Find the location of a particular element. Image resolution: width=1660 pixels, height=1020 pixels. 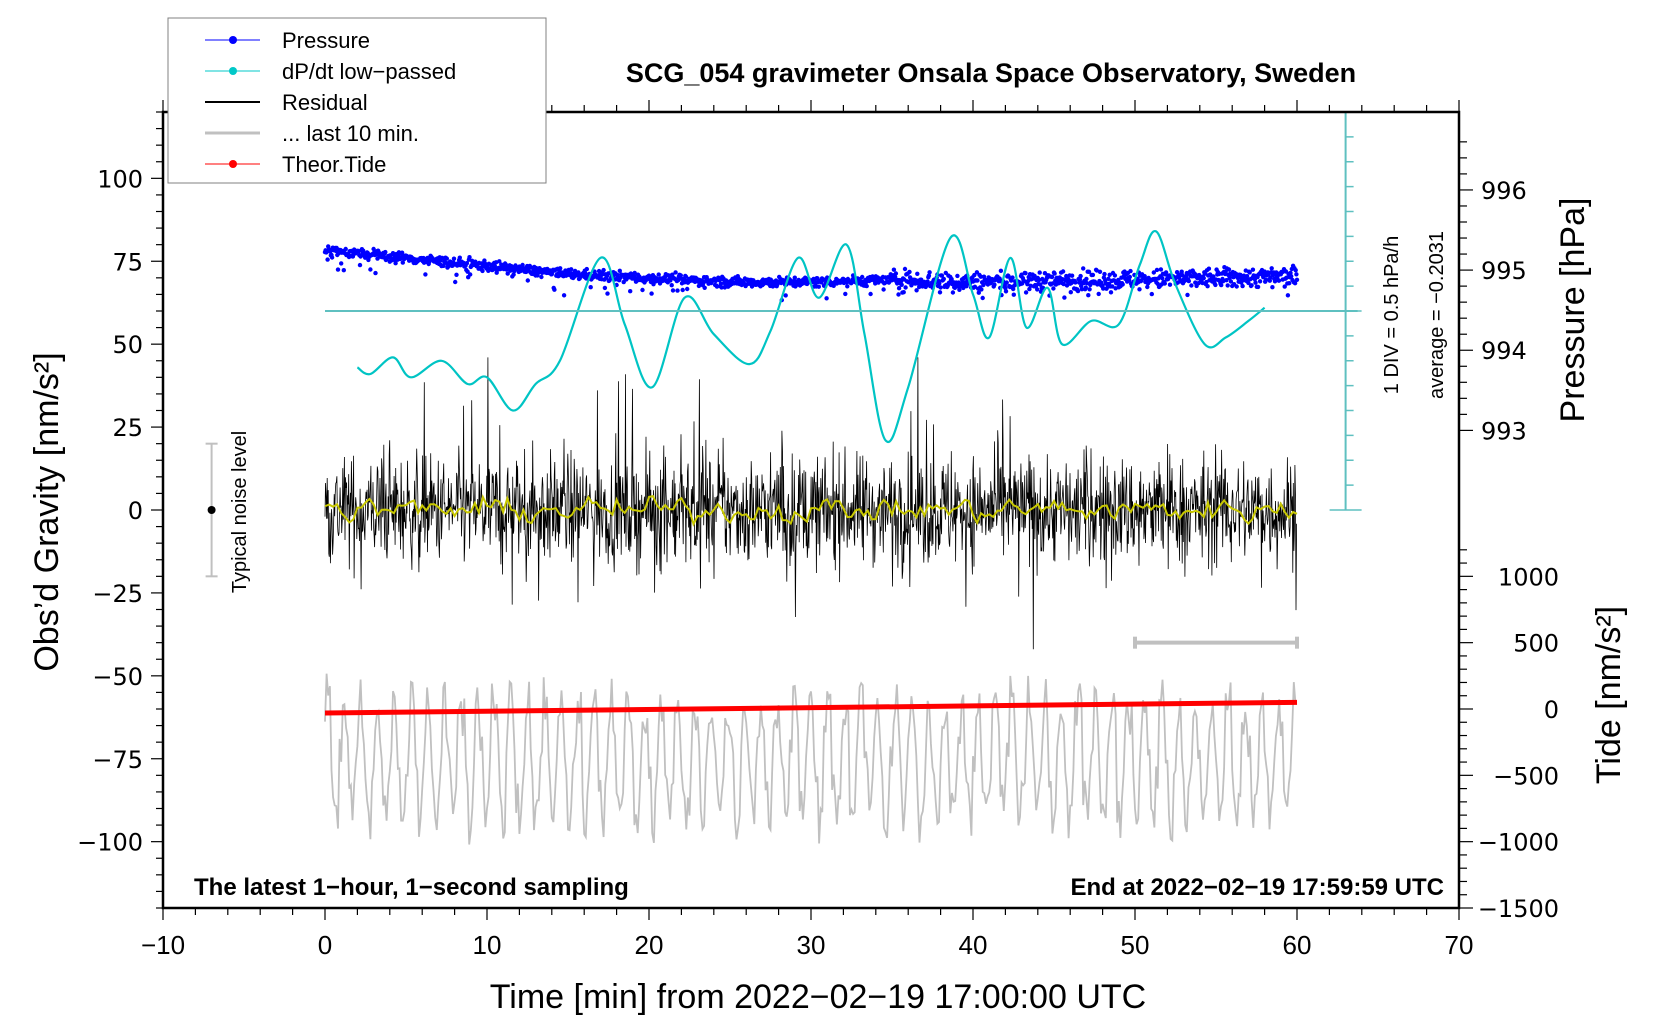

x-tick-label: 70 is located at coordinates (1459, 945).